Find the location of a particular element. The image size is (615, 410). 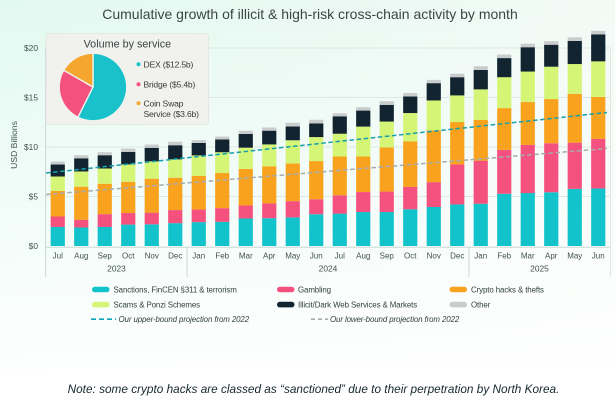

svg-text: Coin Swap is located at coordinates (164, 103).